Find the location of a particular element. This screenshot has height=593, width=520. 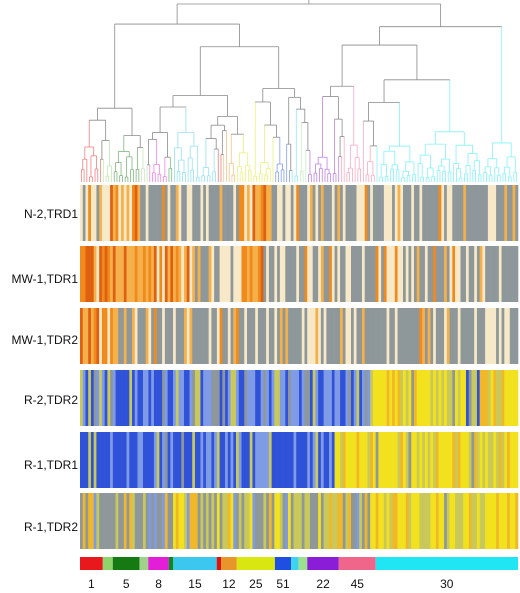

row-label: R-1,TDR1 is located at coordinates (50, 465).